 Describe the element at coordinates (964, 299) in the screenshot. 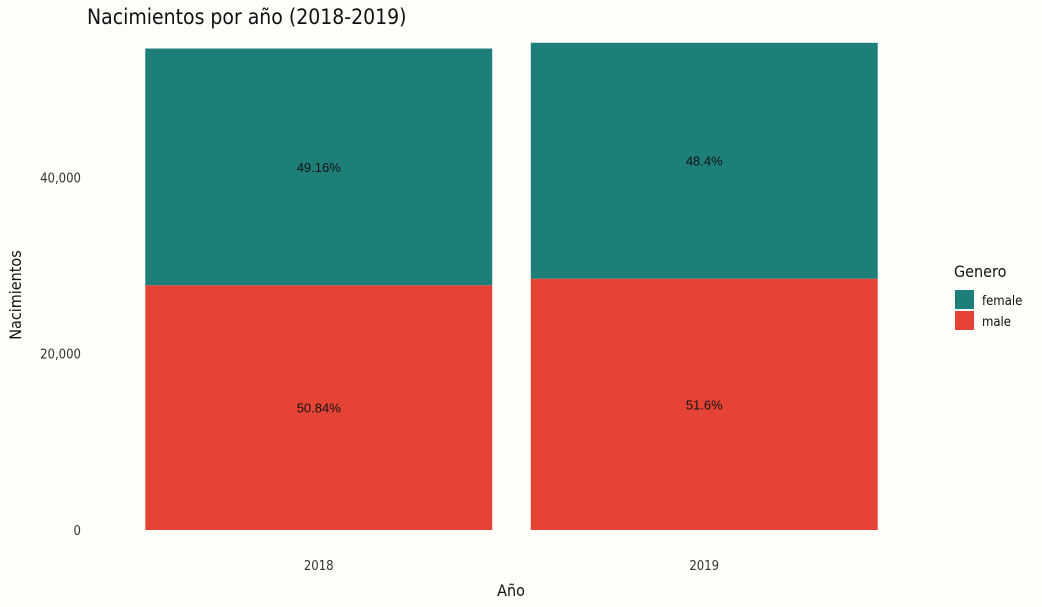

I see `legend-swatch-female` at that location.